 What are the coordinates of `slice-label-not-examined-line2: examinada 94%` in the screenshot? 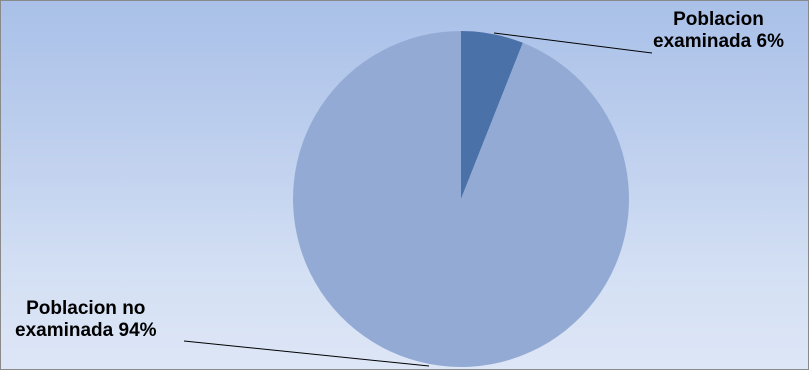 It's located at (86, 330).